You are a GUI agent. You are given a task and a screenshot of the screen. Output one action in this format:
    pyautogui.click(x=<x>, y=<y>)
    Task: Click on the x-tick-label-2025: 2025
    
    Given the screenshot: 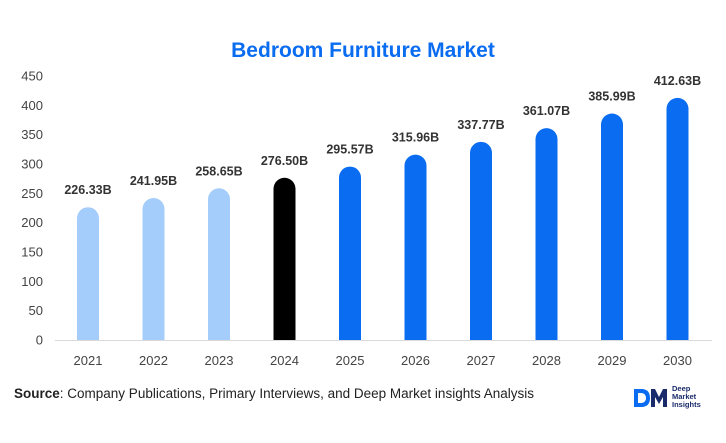 What is the action you would take?
    pyautogui.click(x=350, y=360)
    